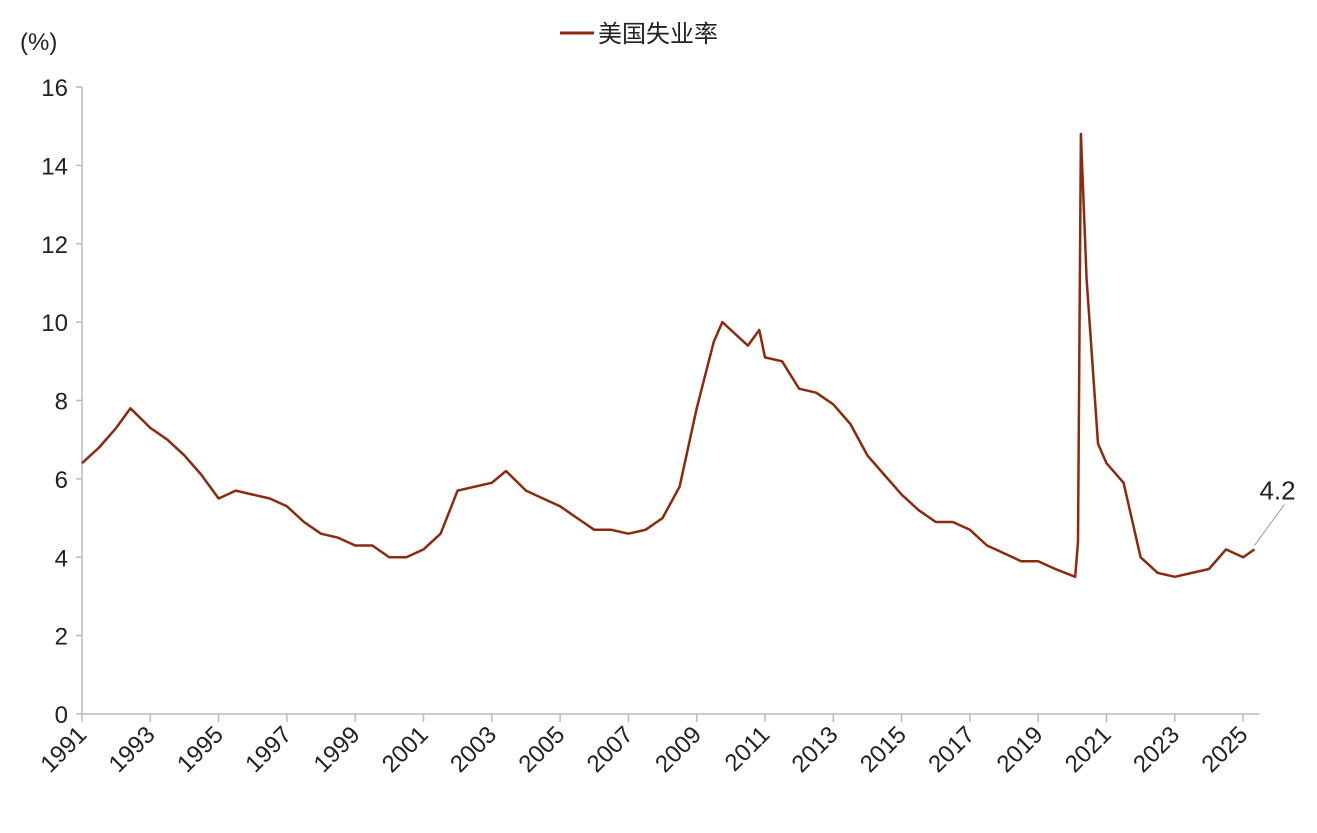 The width and height of the screenshot is (1317, 833). What do you see at coordinates (54, 245) in the screenshot?
I see `y-tick-label: 12` at bounding box center [54, 245].